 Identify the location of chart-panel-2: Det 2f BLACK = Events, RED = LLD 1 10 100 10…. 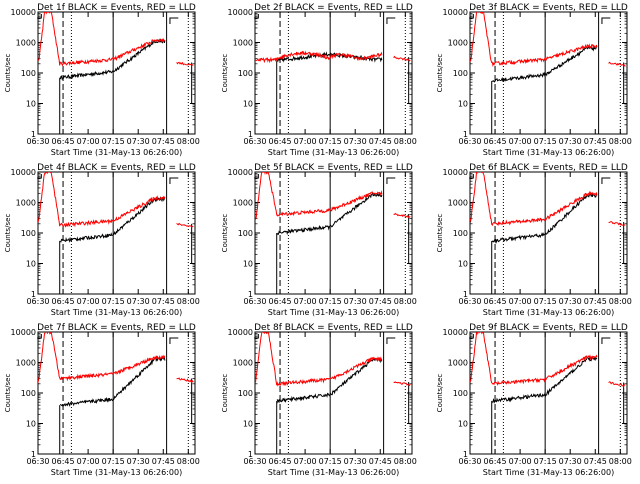
(319, 80).